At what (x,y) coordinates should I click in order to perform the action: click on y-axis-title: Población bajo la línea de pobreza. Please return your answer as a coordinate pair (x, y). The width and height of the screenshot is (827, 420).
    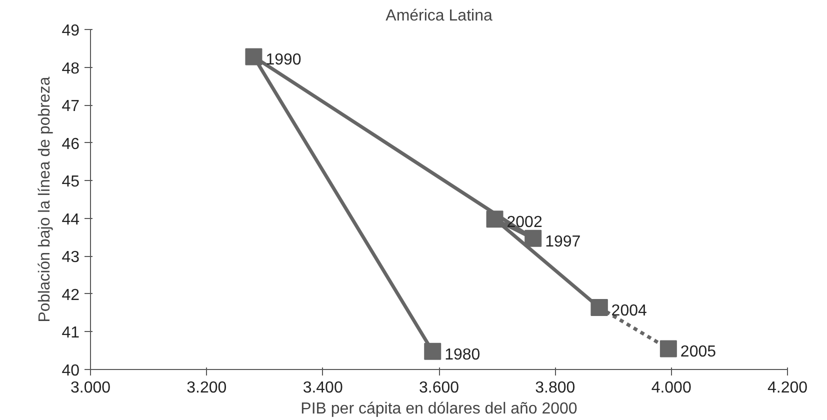
    Looking at the image, I should click on (45, 199).